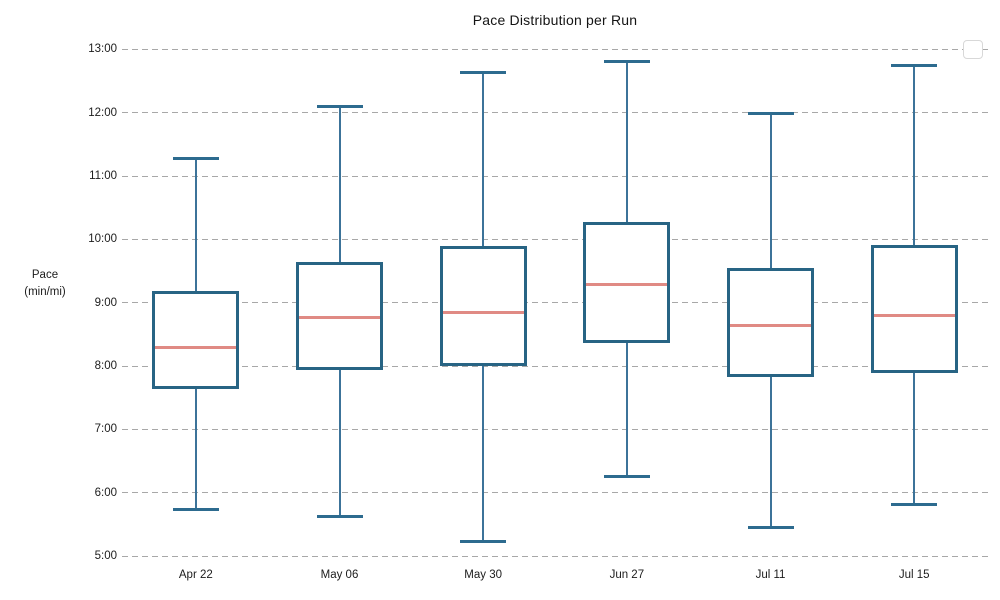 The image size is (1000, 600). Describe the element at coordinates (45, 284) in the screenshot. I see `y-axis-title: Pace (min/mi)` at that location.